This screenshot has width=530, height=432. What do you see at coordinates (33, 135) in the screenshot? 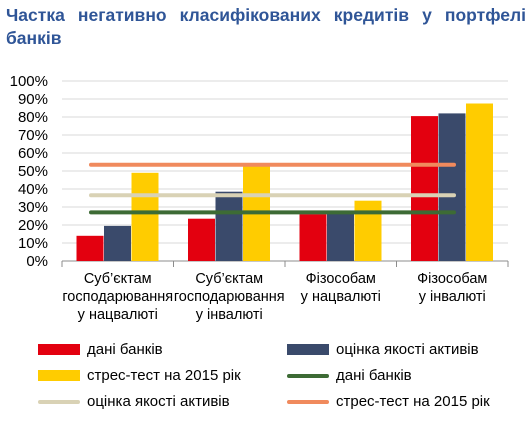
I see `y-tick-label: 70%` at bounding box center [33, 135].